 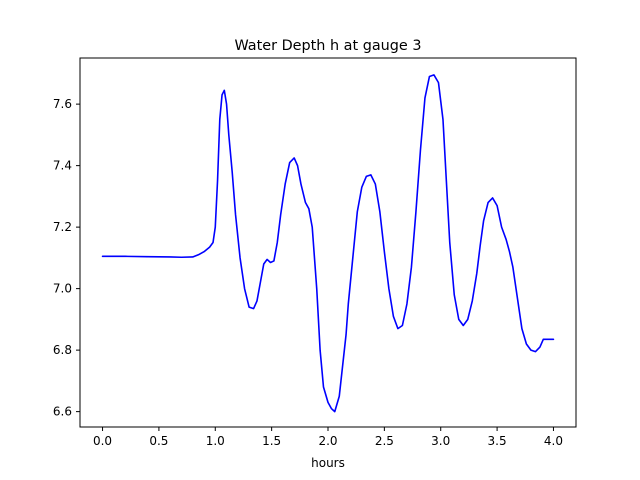 What do you see at coordinates (327, 46) in the screenshot?
I see `chart-title: Water Depth h at gauge 3` at bounding box center [327, 46].